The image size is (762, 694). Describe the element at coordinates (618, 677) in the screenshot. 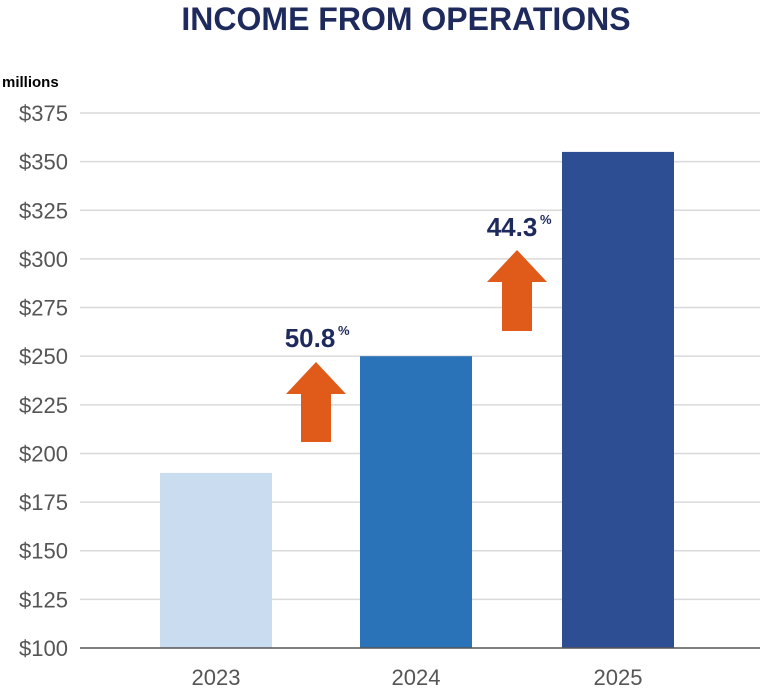

I see `x-tick-label: 2025` at that location.